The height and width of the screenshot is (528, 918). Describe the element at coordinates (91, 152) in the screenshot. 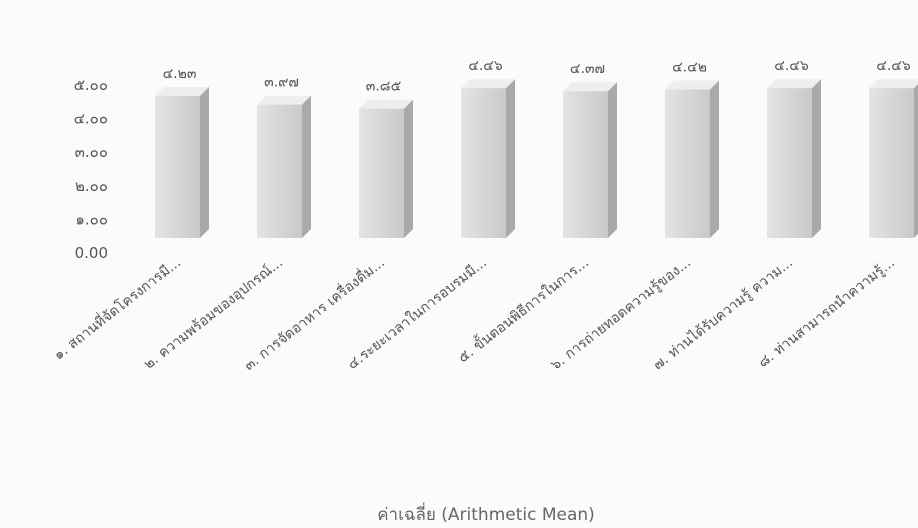

I see `y-tick-label: ๓.๐๐` at that location.